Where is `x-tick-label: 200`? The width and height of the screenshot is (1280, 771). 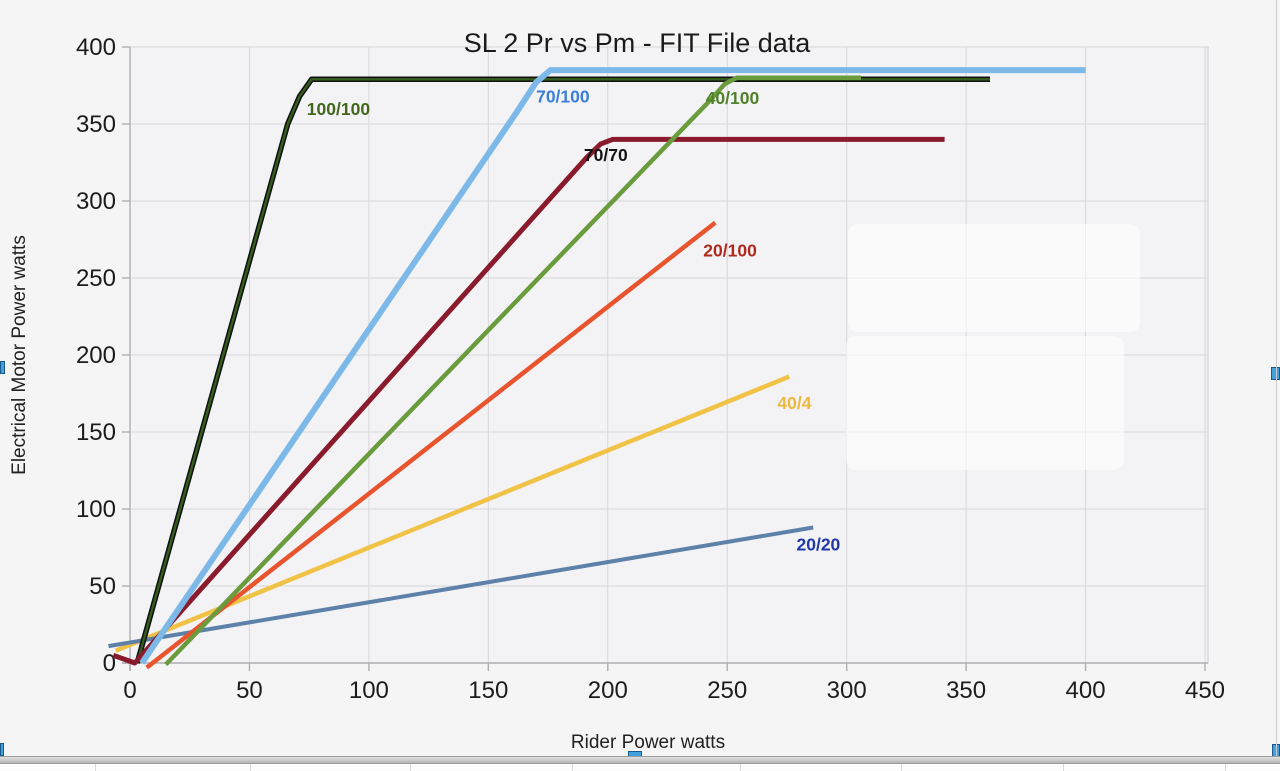
x-tick-label: 200 is located at coordinates (608, 690).